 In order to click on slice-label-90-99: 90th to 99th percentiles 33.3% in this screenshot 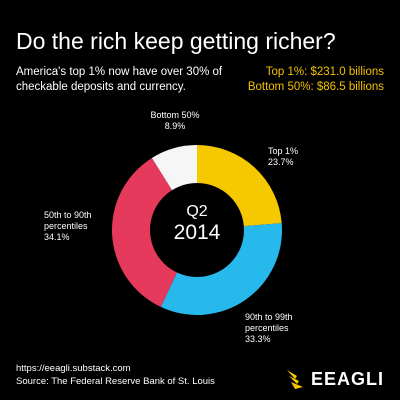, I will do `click(269, 328)`.